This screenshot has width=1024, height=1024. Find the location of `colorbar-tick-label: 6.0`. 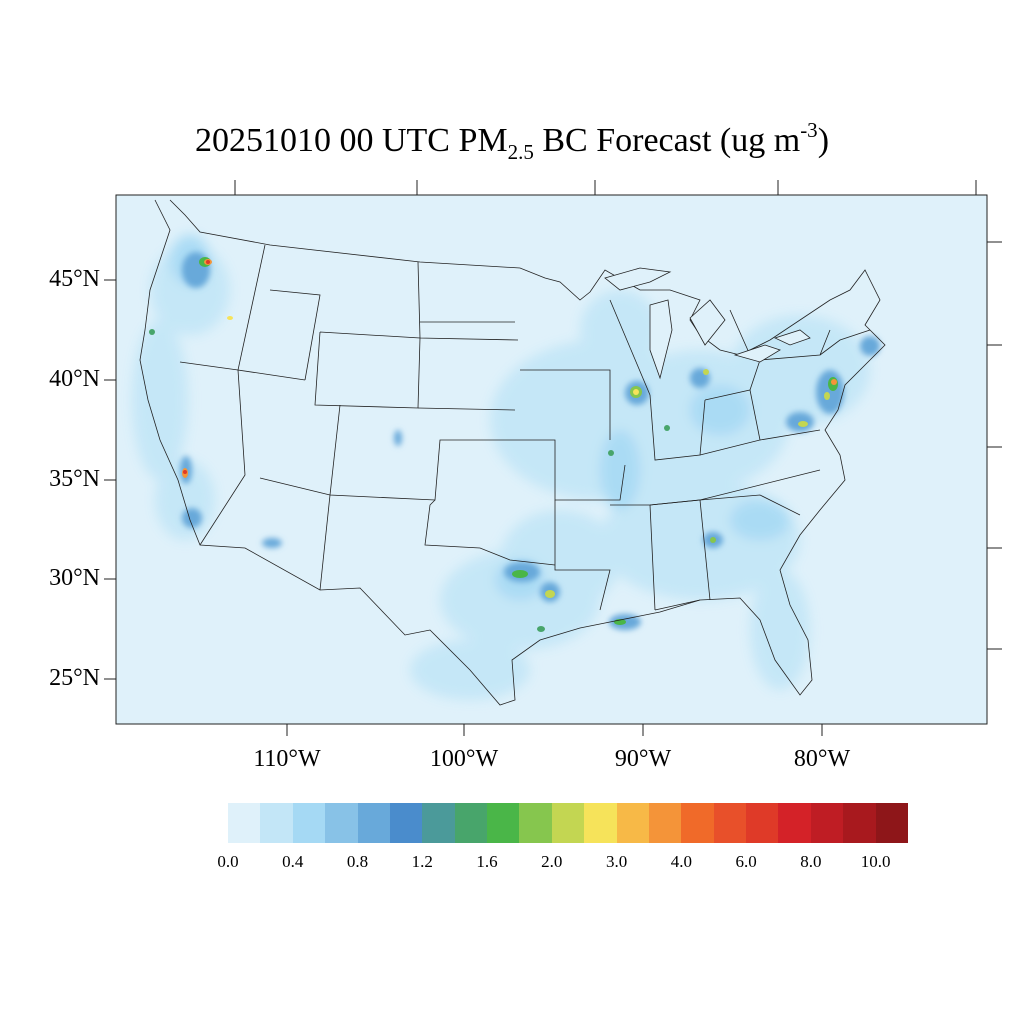

colorbar-tick-label: 6.0 is located at coordinates (746, 861).